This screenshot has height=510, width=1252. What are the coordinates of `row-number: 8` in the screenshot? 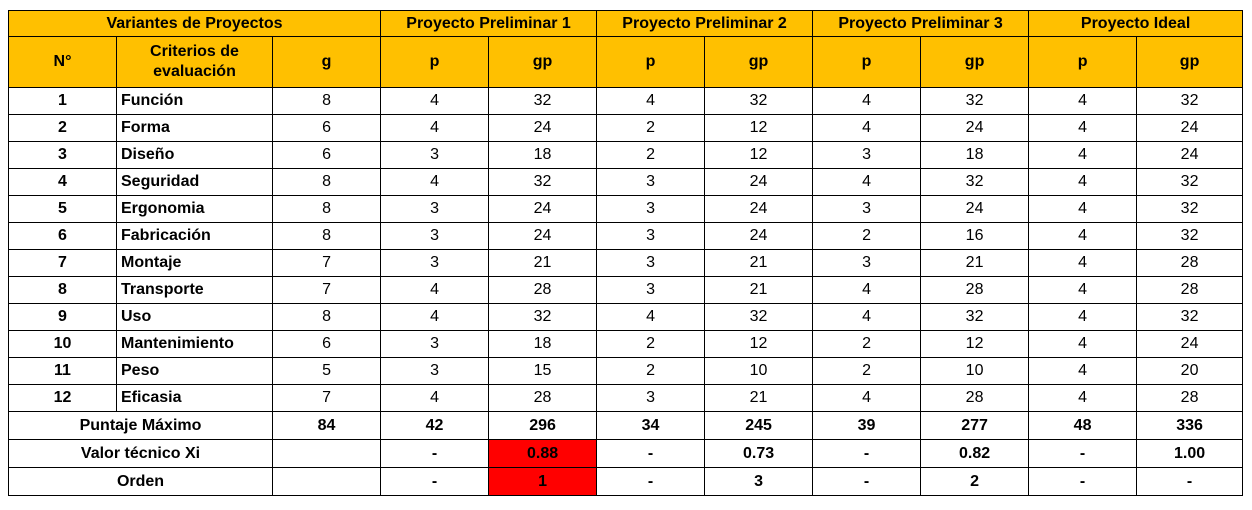 It's located at (62, 290).